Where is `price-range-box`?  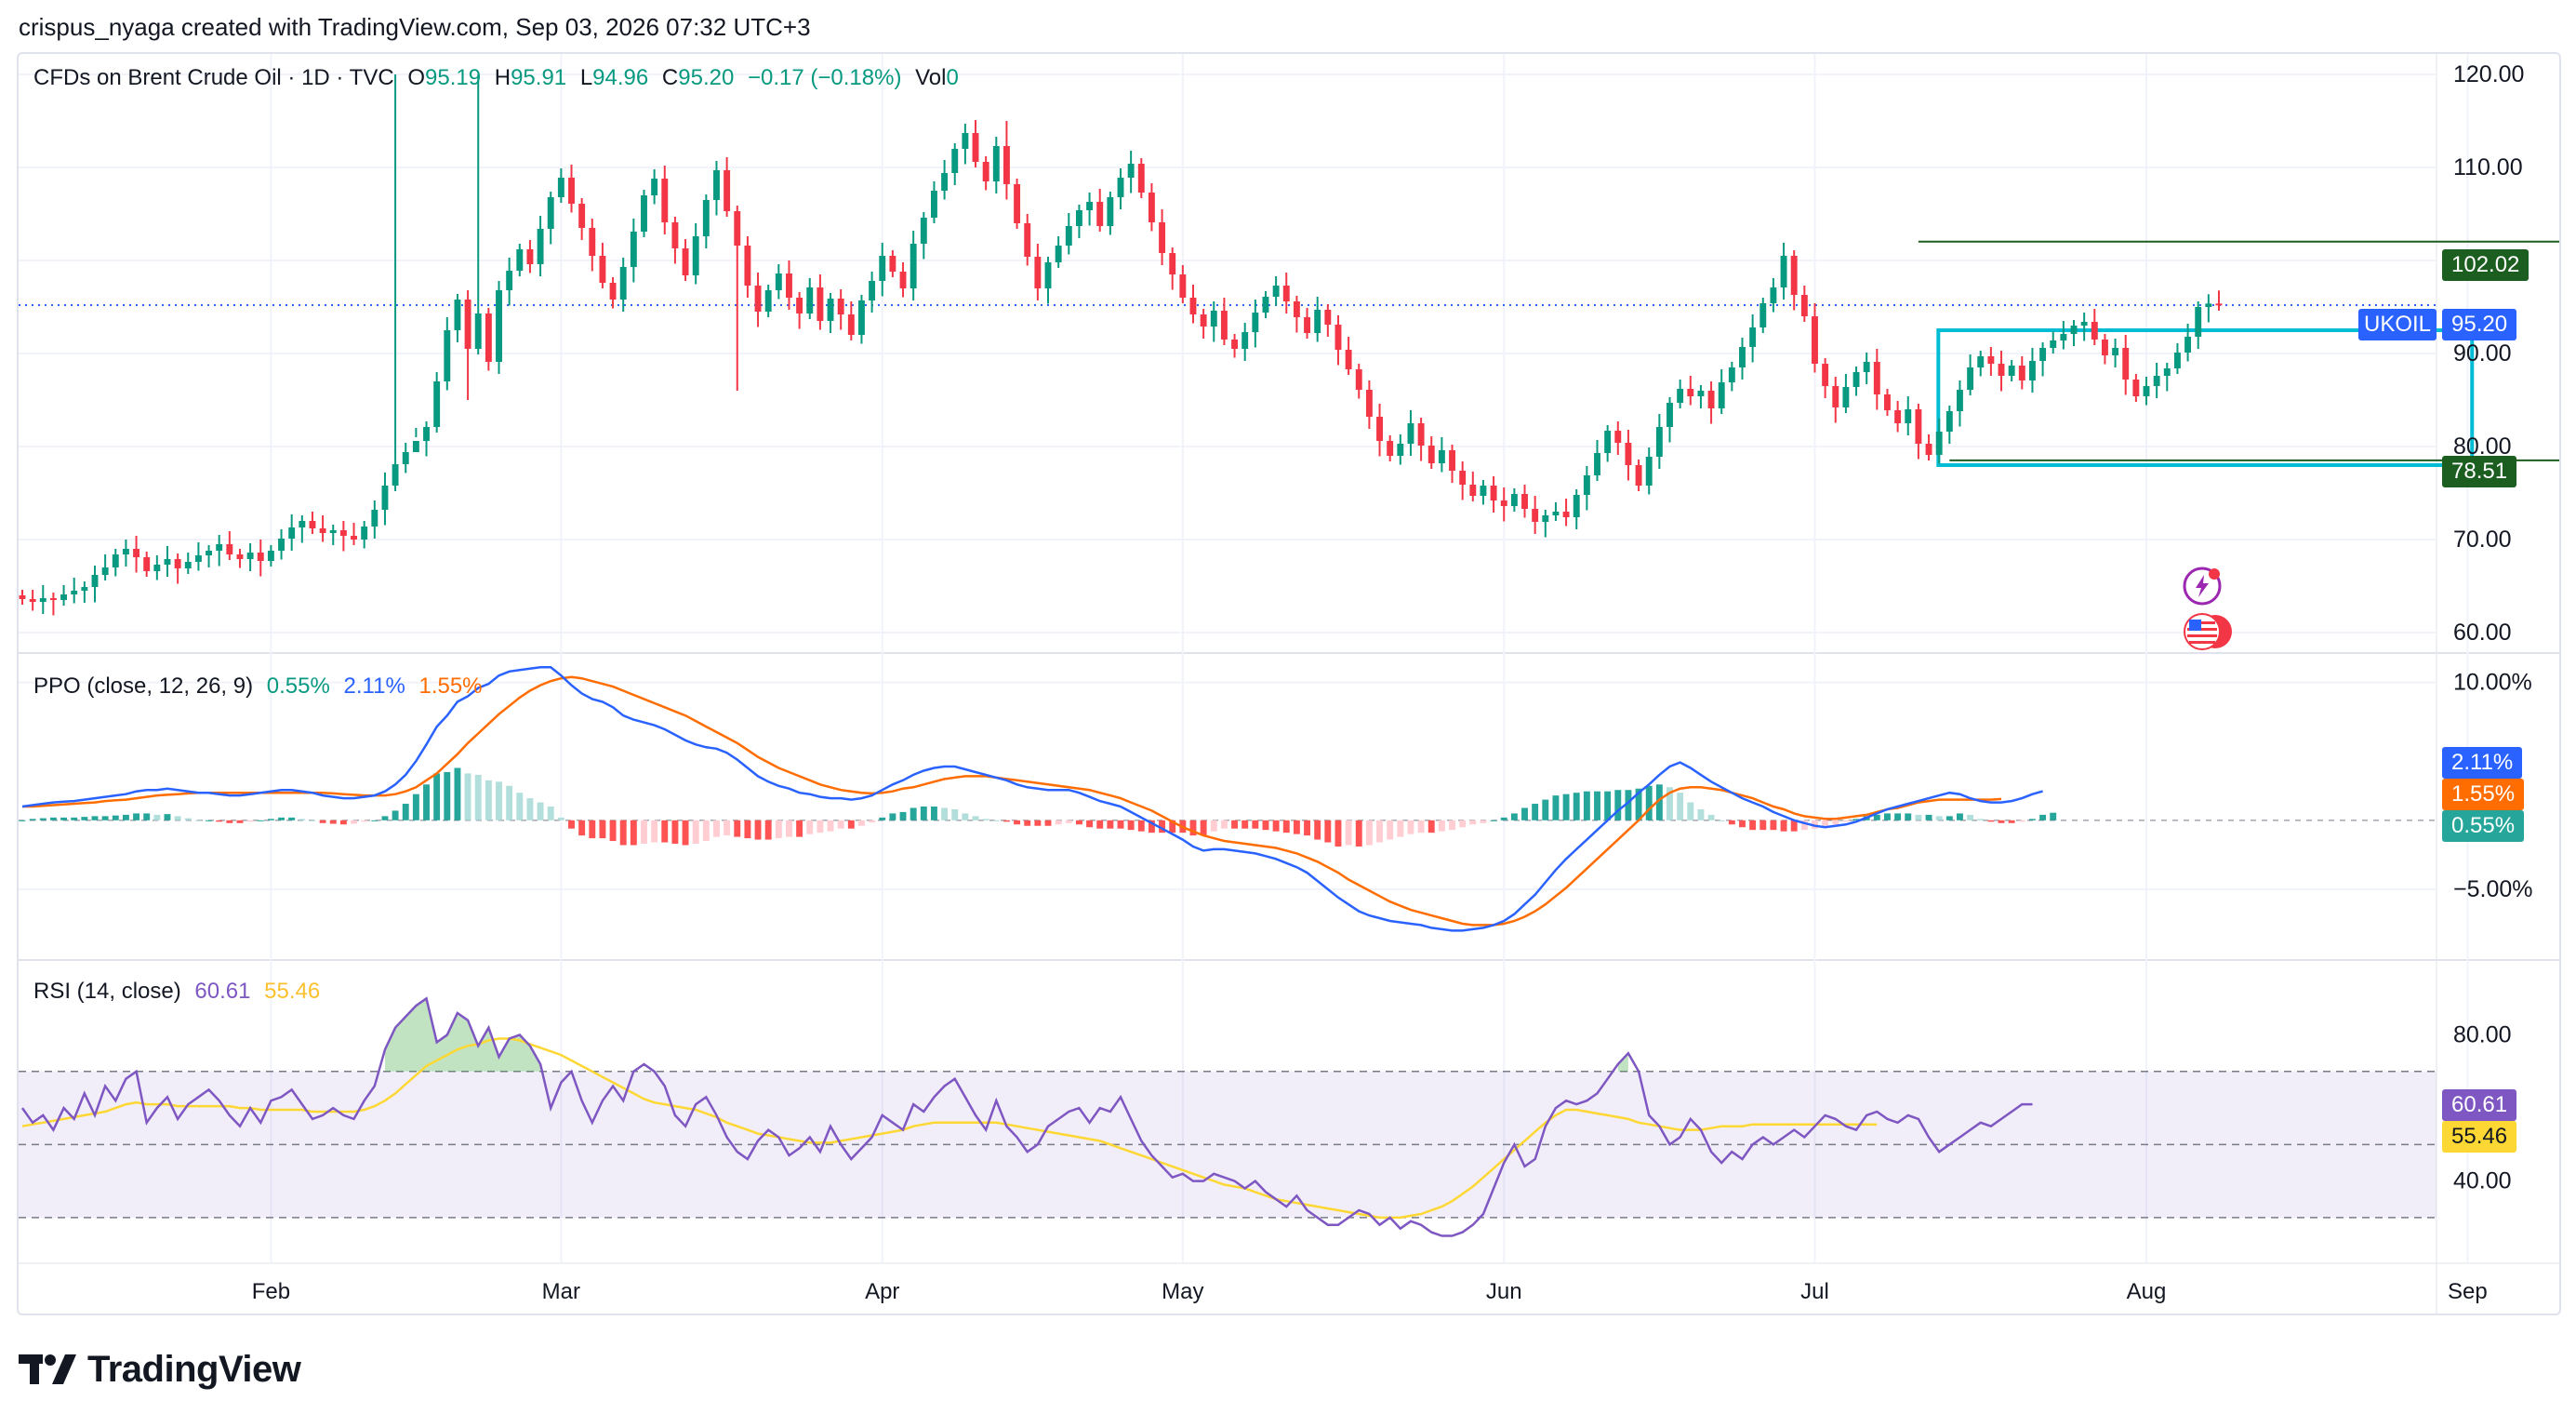
price-range-box is located at coordinates (2205, 397).